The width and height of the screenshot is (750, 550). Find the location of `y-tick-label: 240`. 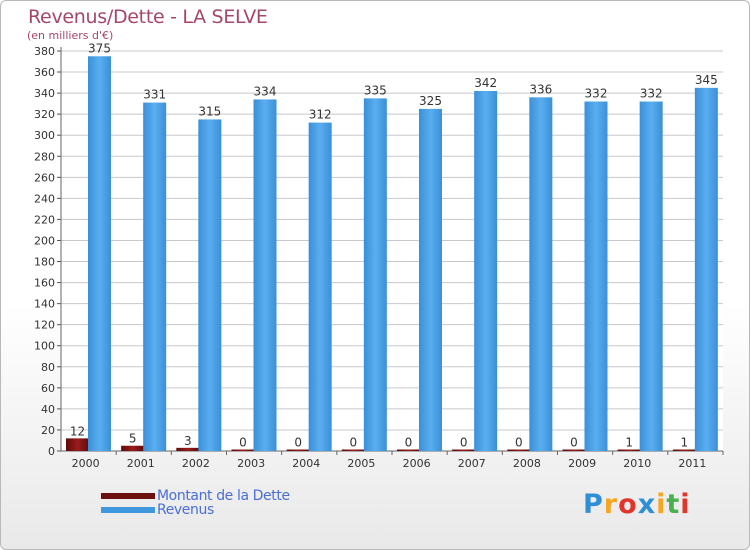

y-tick-label: 240 is located at coordinates (44, 198).